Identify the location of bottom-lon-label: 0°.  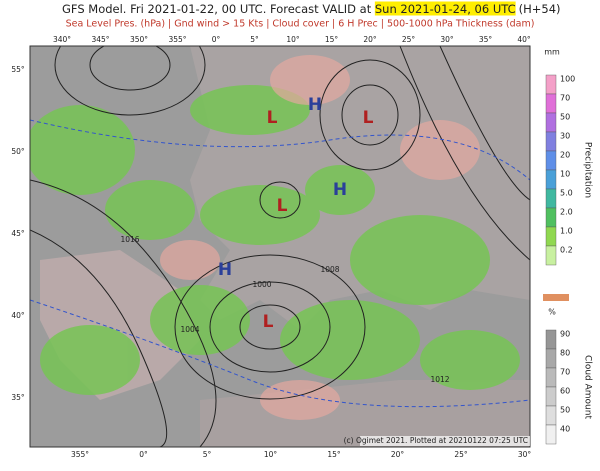
(143, 454).